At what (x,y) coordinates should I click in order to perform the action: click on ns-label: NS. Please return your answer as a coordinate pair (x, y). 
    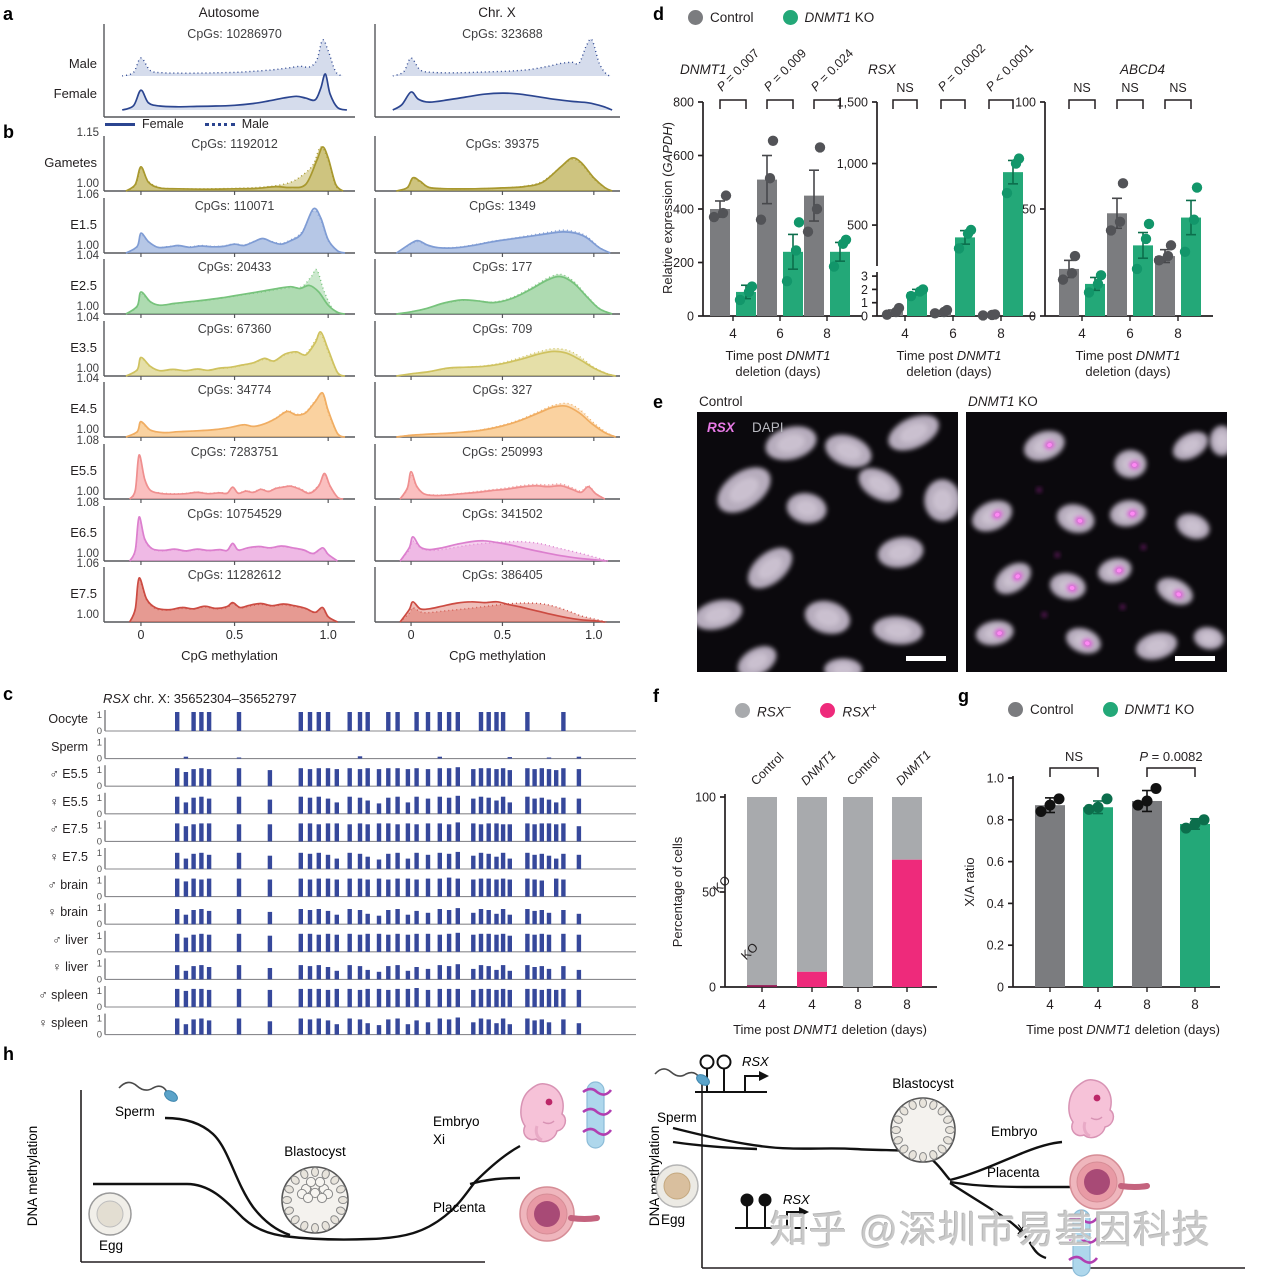
    Looking at the image, I should click on (1177, 88).